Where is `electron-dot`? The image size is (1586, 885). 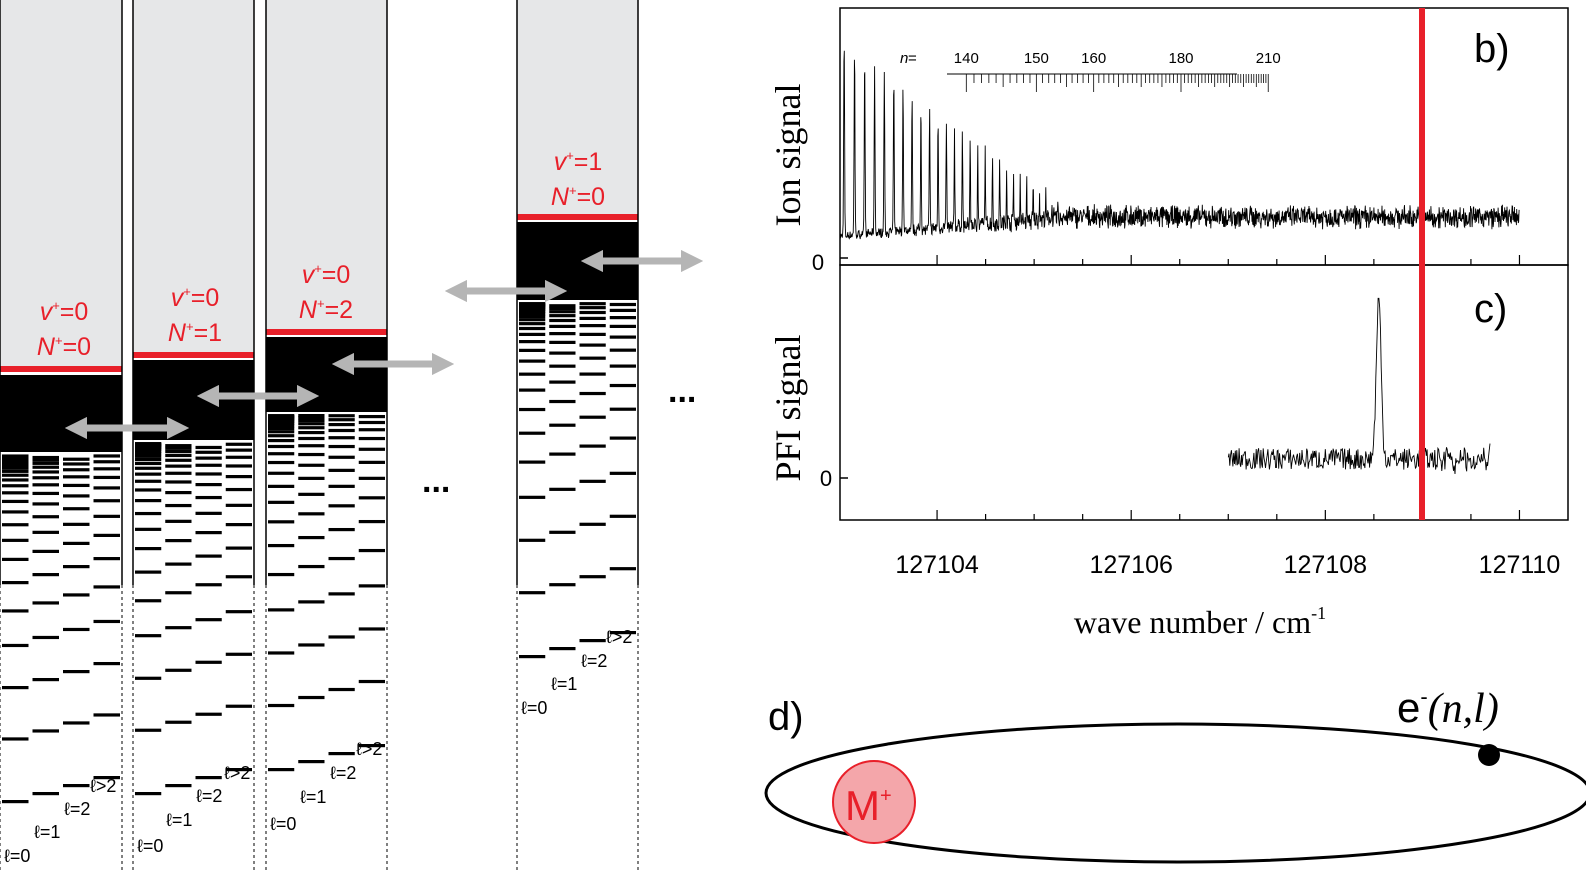 electron-dot is located at coordinates (1489, 755).